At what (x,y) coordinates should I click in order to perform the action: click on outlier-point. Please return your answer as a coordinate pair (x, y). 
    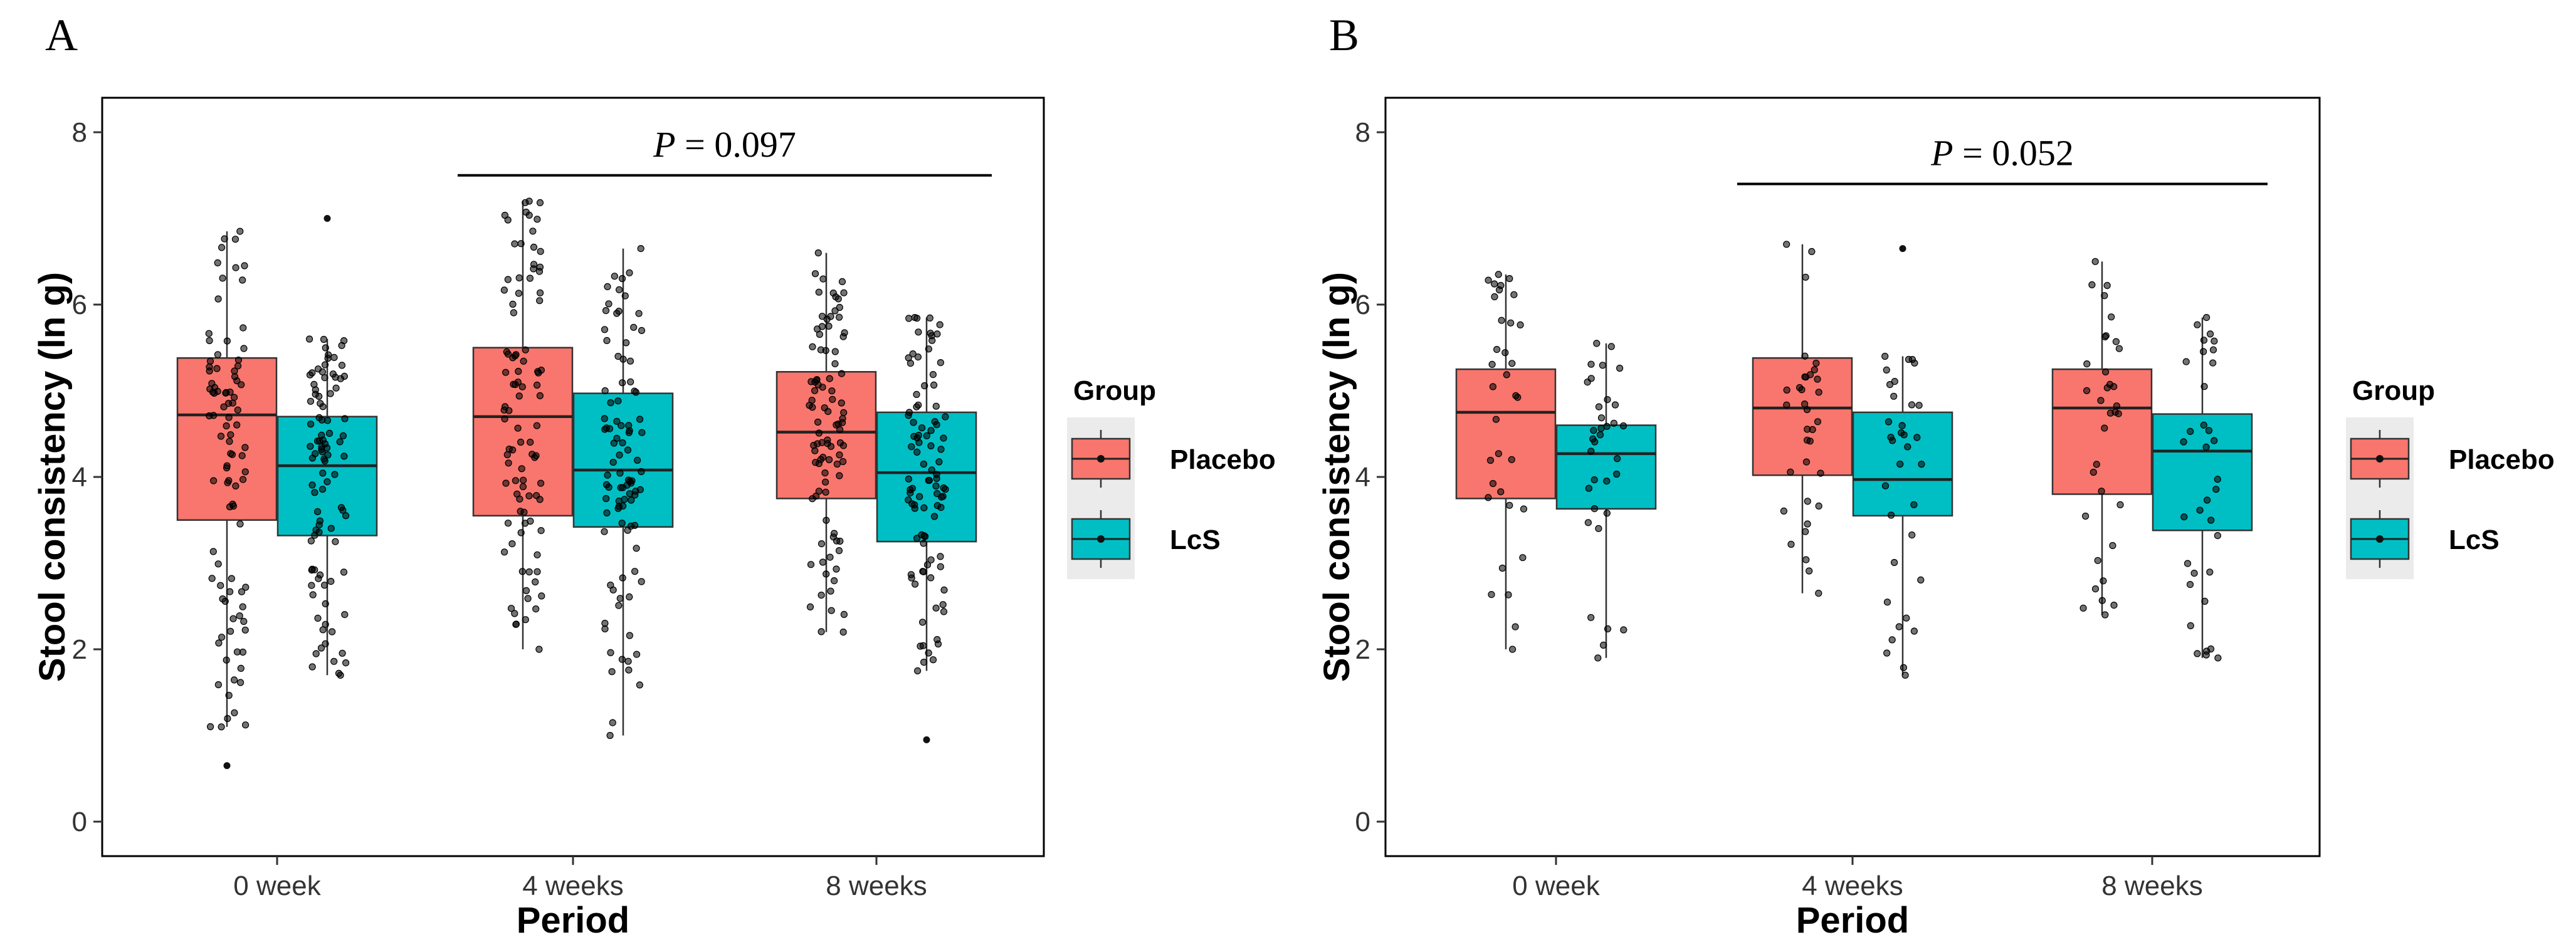
    Looking at the image, I should click on (1902, 249).